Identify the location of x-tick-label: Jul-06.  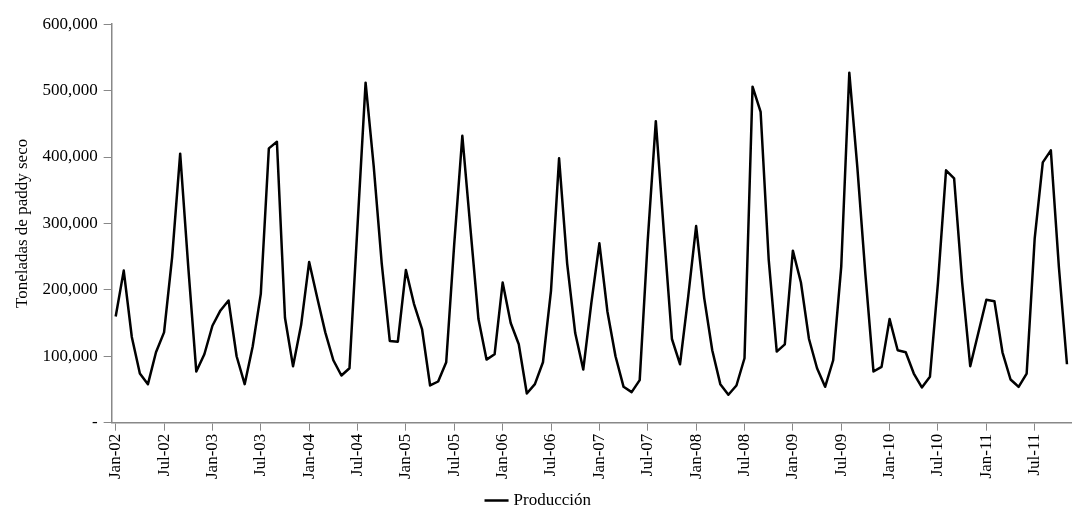
(550, 455).